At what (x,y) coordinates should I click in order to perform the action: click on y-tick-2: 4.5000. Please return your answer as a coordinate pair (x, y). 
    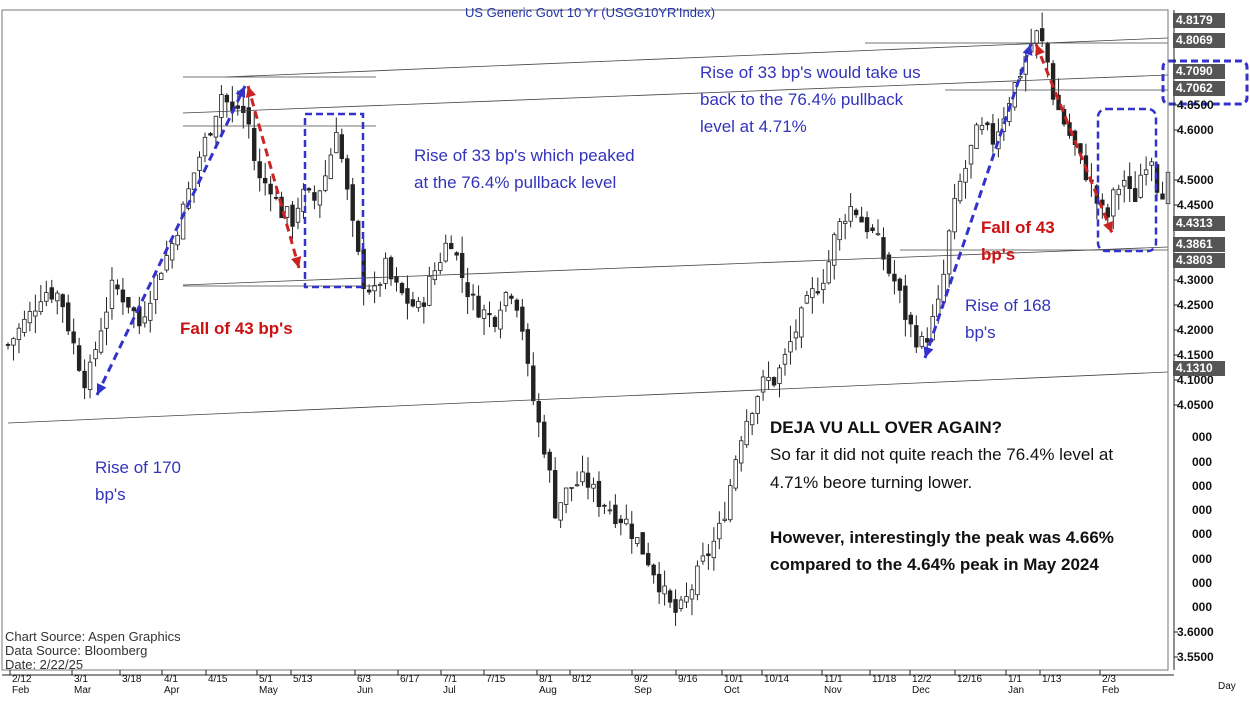
    Looking at the image, I should click on (1195, 180).